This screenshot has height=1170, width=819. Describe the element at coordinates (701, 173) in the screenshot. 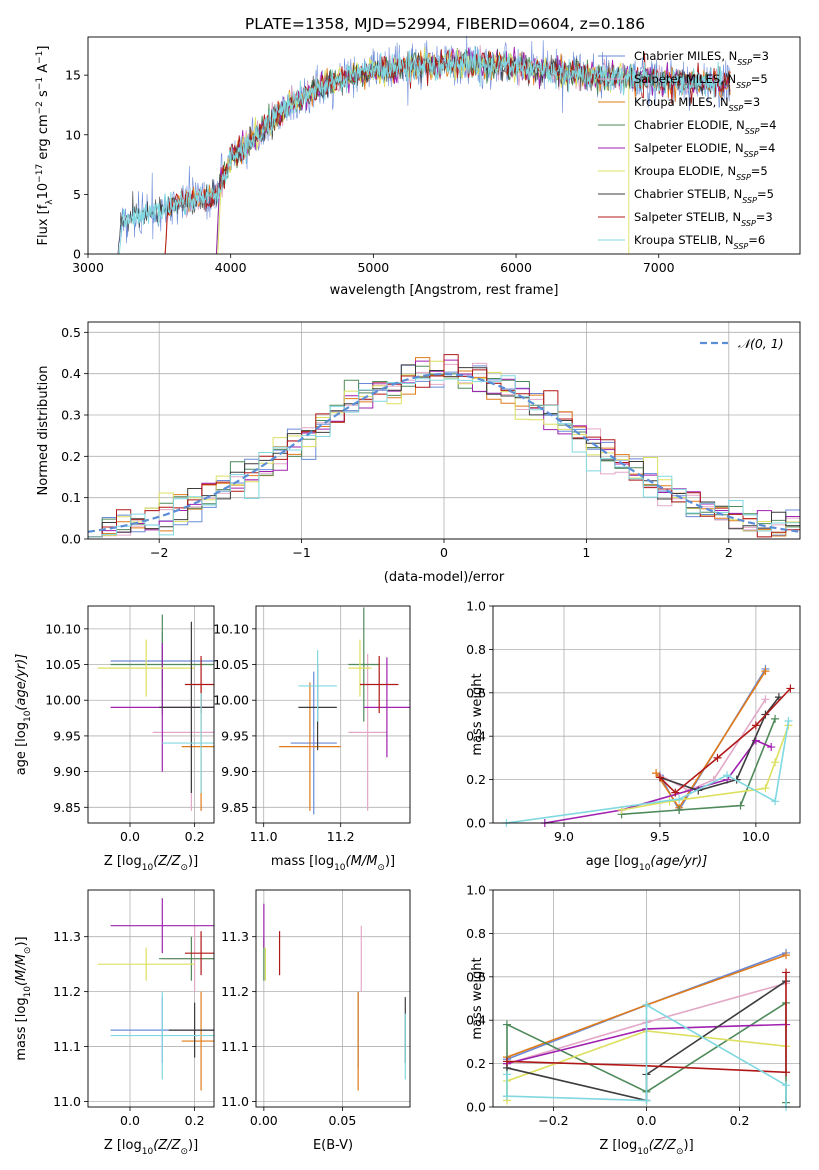

I see `legend-label-kroupa_elodie: Kroupa ELODIE, NSSP=5` at that location.